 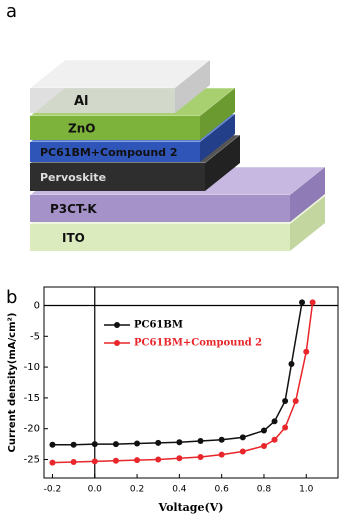 What do you see at coordinates (264, 490) in the screenshot?
I see `x-tick-label: 0.8` at bounding box center [264, 490].